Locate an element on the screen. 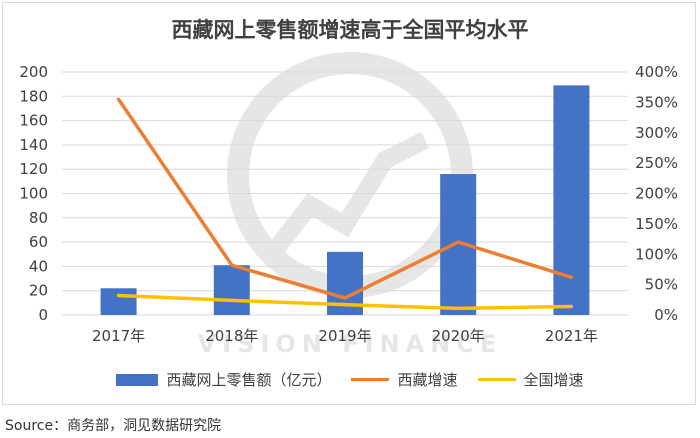  y-left-tick-label: 120 is located at coordinates (33, 169).